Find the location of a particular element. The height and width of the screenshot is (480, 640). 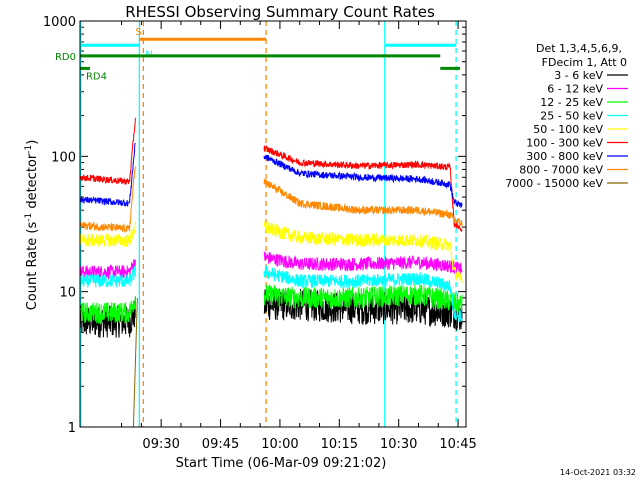

legend-entry-label: 3 - 6 keV is located at coordinates (578, 75).